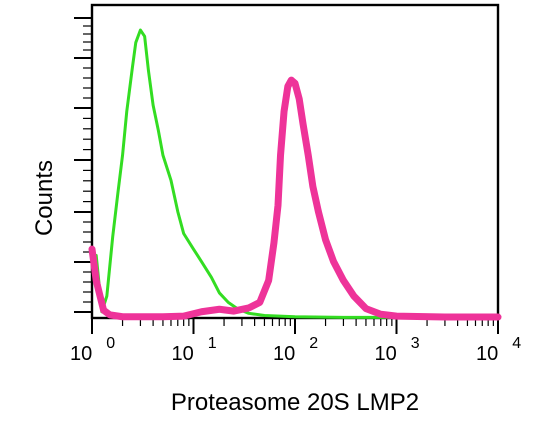 This screenshot has width=550, height=421. What do you see at coordinates (83, 165) in the screenshot?
I see `y-axis-ticks` at bounding box center [83, 165].